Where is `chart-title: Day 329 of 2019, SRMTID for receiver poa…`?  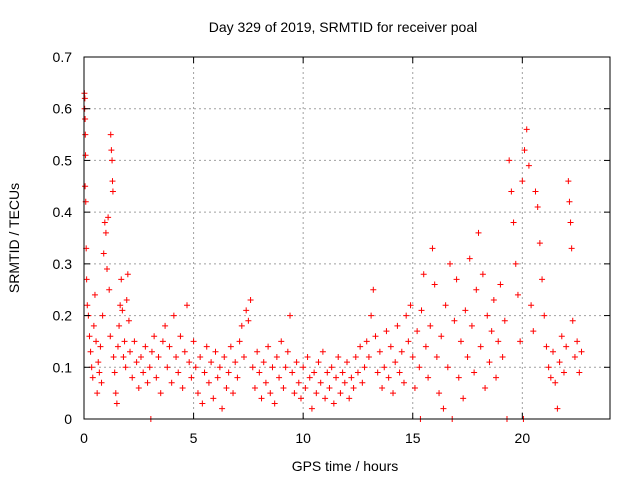
chart-title: Day 329 of 2019, SRMTID for receiver poa… is located at coordinates (343, 27).